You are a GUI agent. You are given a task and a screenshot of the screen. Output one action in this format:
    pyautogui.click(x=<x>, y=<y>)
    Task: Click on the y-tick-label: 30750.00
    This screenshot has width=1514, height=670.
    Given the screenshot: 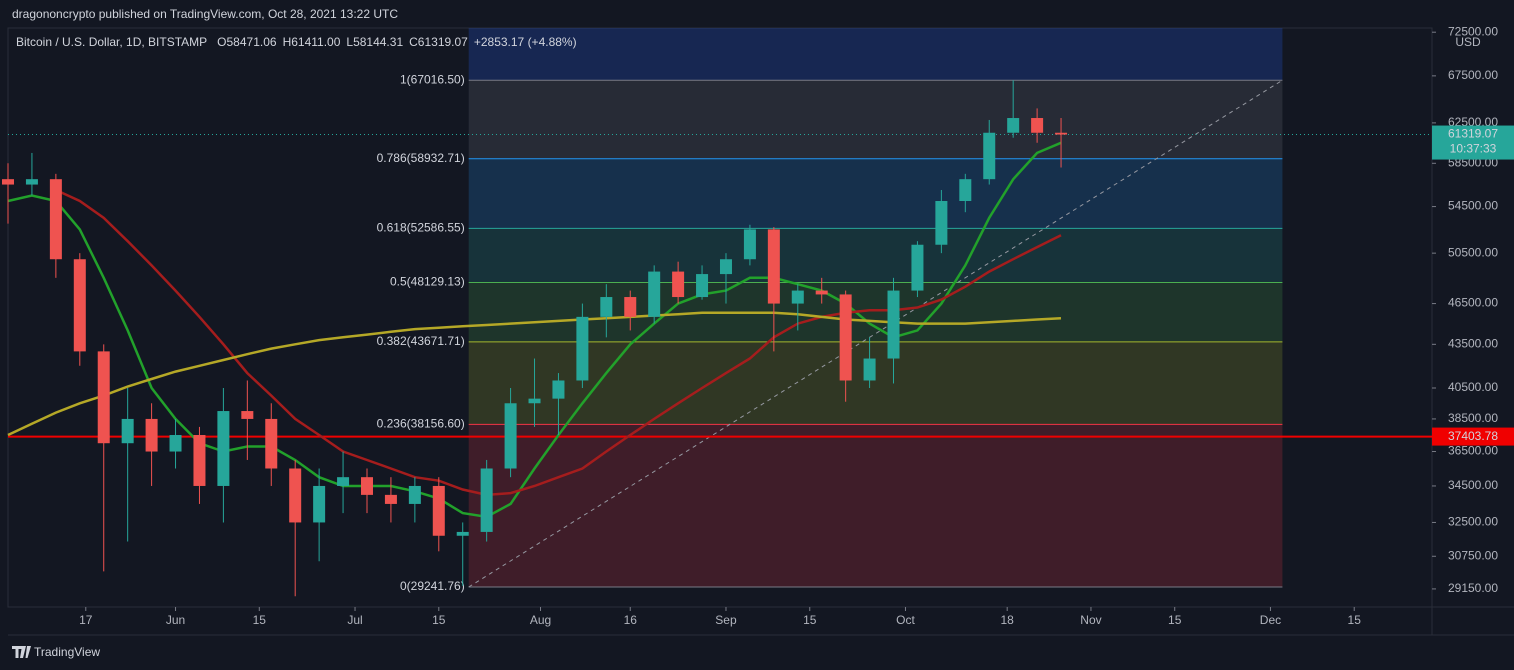 What is the action you would take?
    pyautogui.click(x=1473, y=555)
    